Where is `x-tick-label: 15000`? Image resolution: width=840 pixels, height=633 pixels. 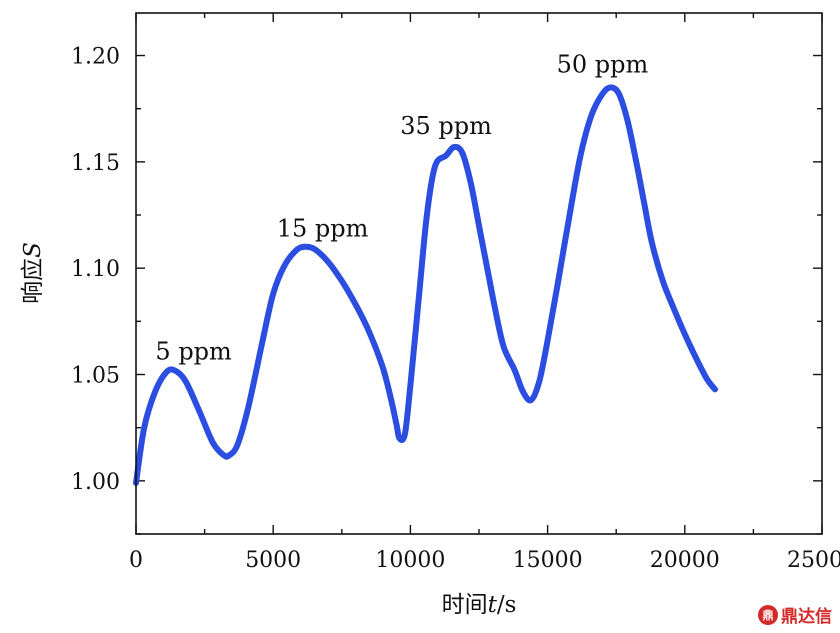
x-tick-label: 15000 is located at coordinates (548, 560).